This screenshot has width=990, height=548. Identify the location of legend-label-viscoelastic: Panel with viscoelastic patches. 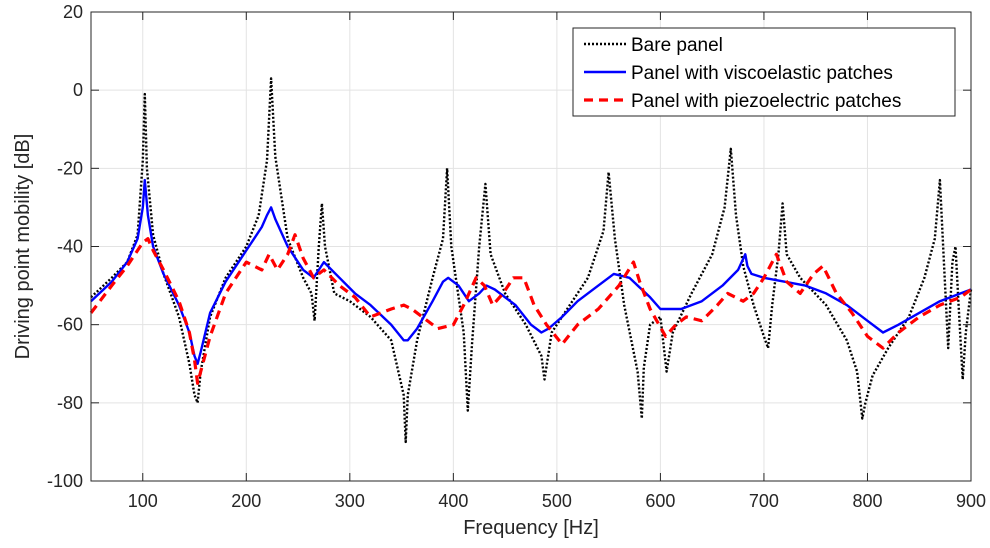
(762, 73).